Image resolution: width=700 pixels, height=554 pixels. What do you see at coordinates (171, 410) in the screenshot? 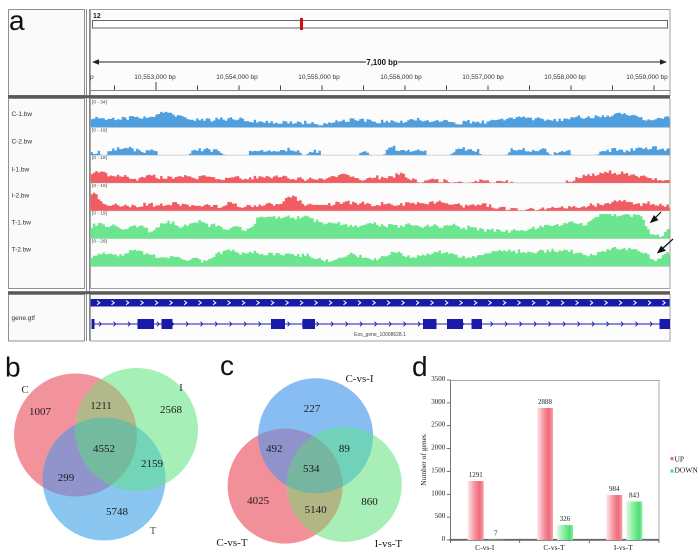
I see `svg-text: 2568` at bounding box center [171, 410].